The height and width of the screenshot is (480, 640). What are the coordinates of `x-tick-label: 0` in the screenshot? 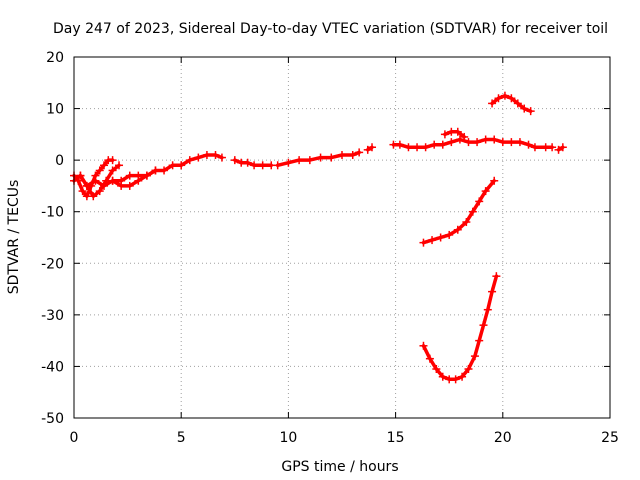 It's located at (74, 438).